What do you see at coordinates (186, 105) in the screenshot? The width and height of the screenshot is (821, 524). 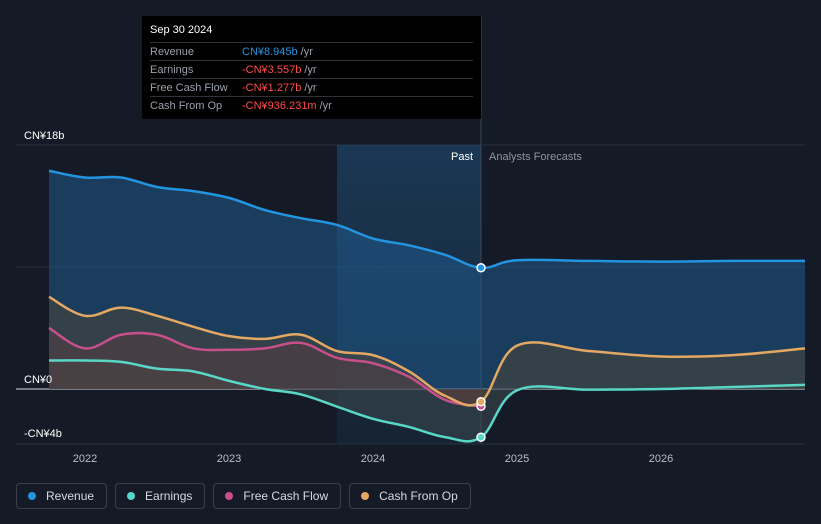 I see `tooltip-label: Cash From Op` at bounding box center [186, 105].